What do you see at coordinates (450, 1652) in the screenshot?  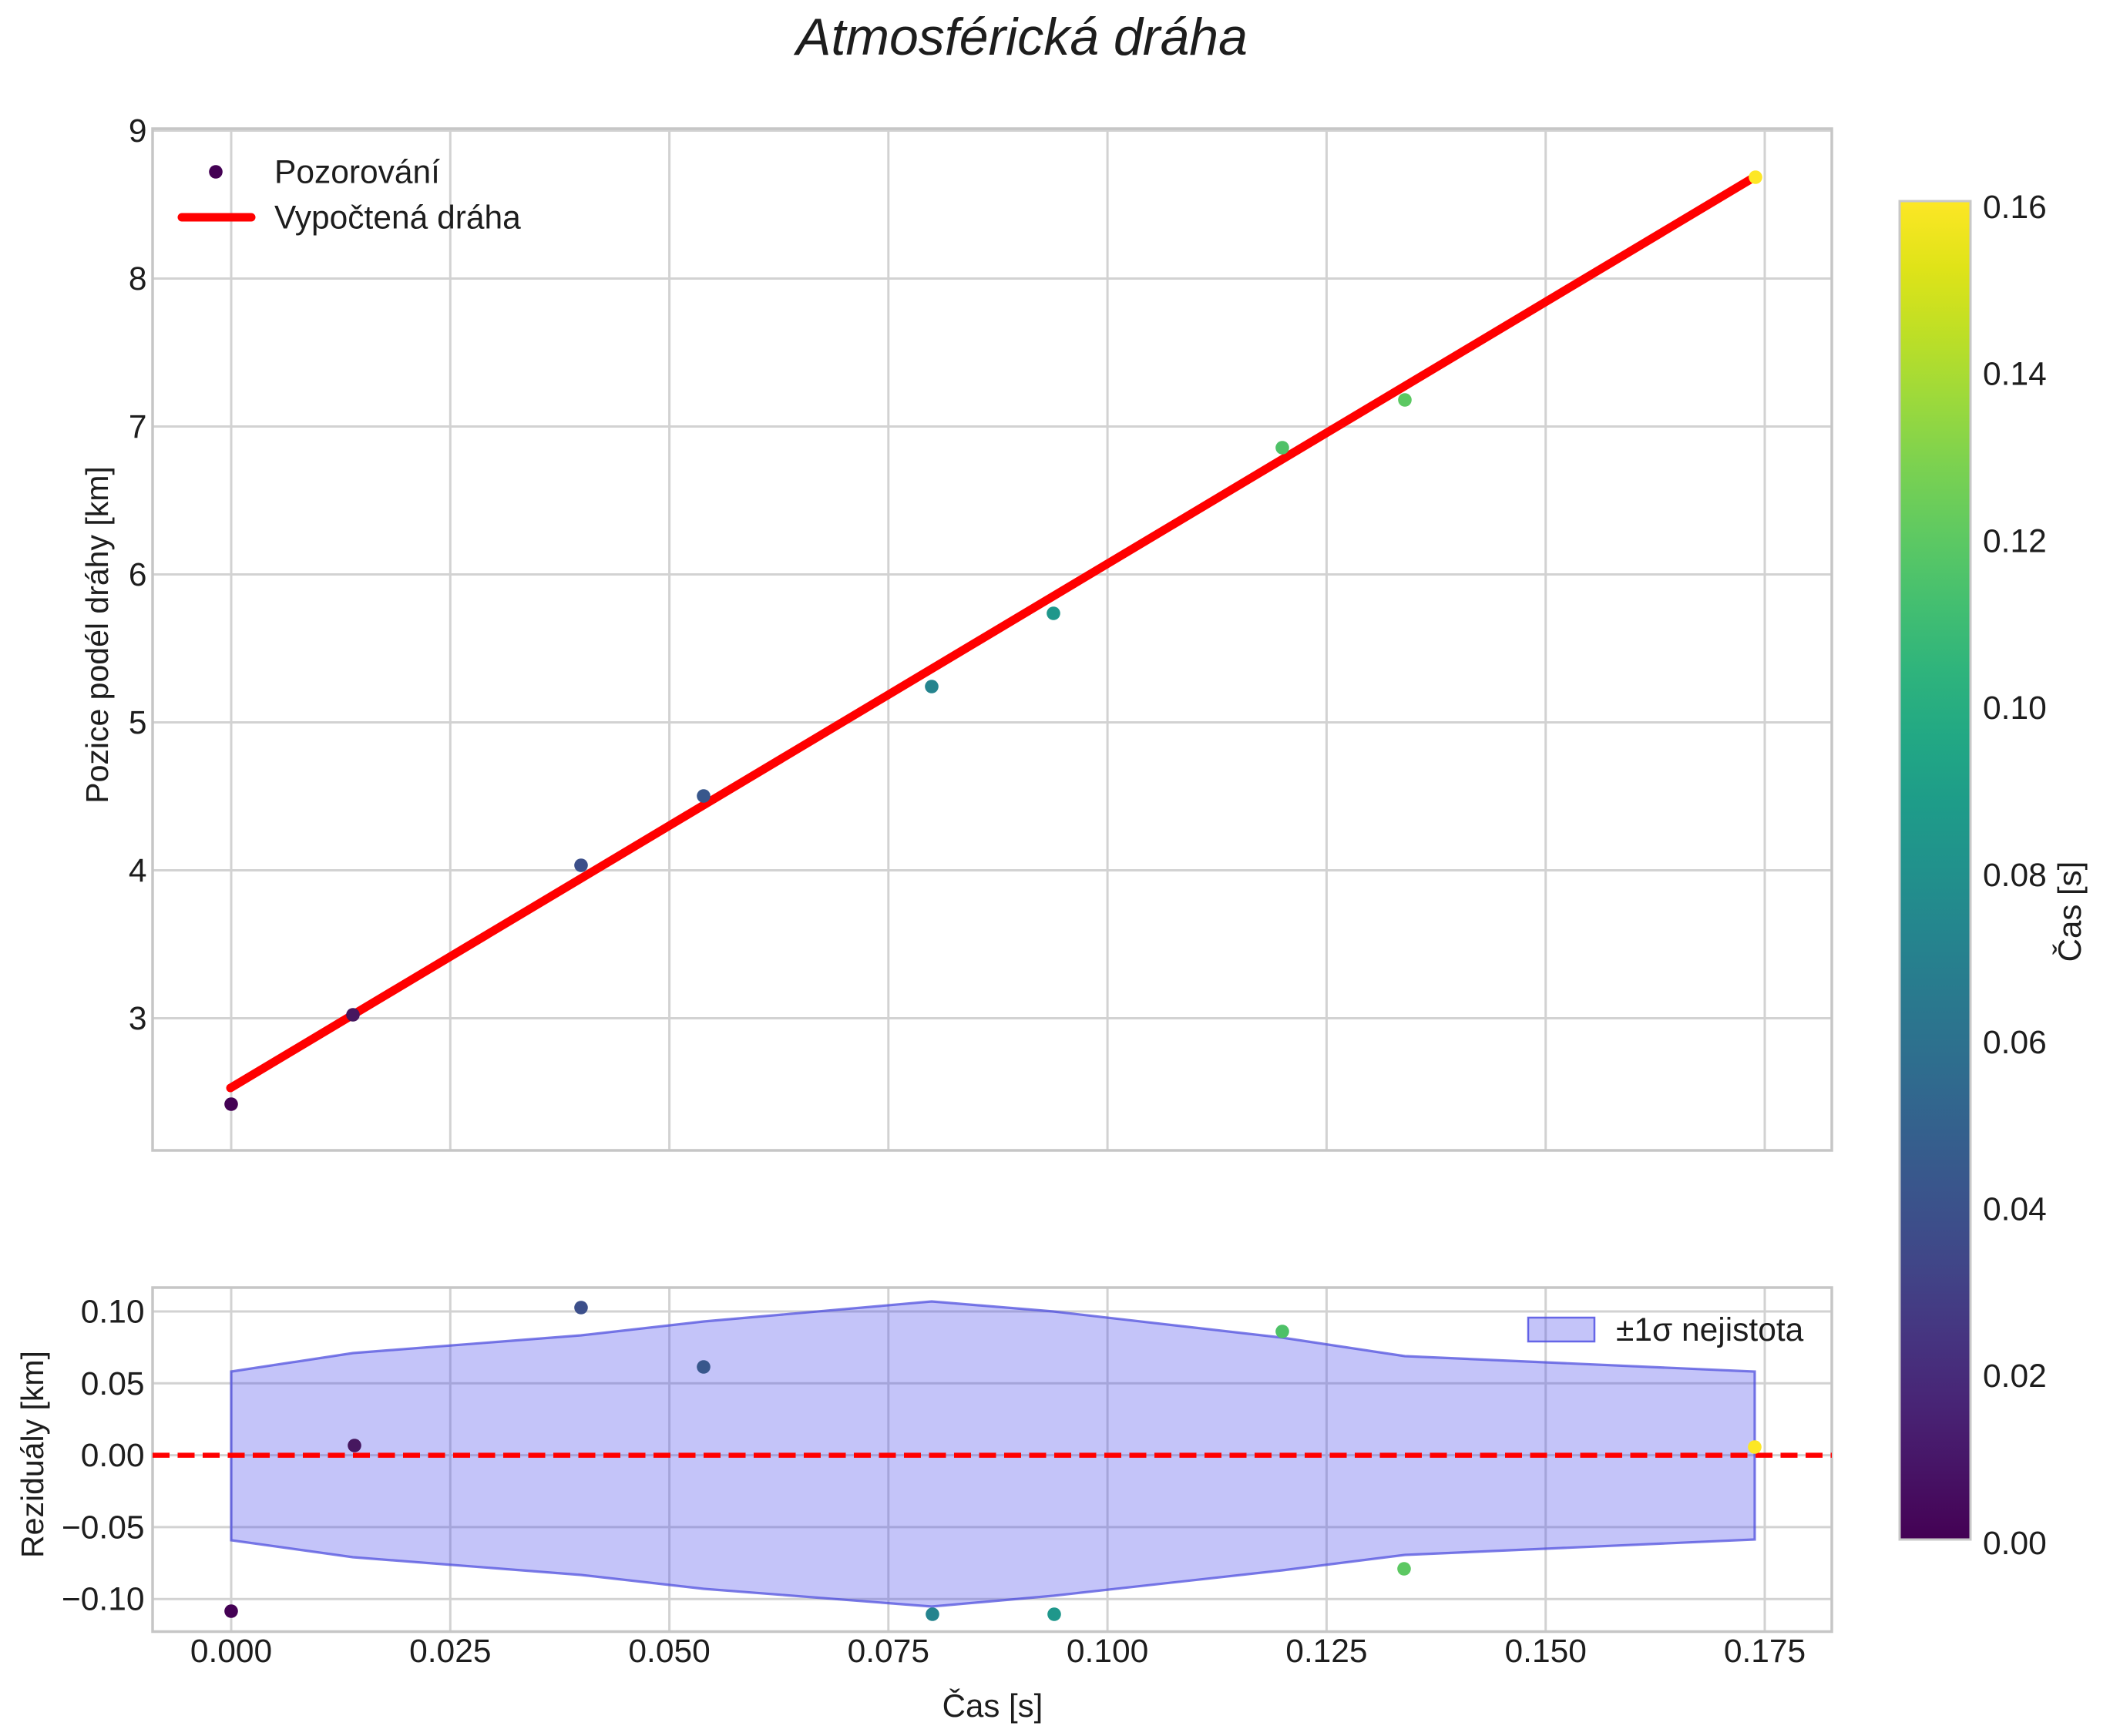 I see `svg-text: 0.025` at bounding box center [450, 1652].